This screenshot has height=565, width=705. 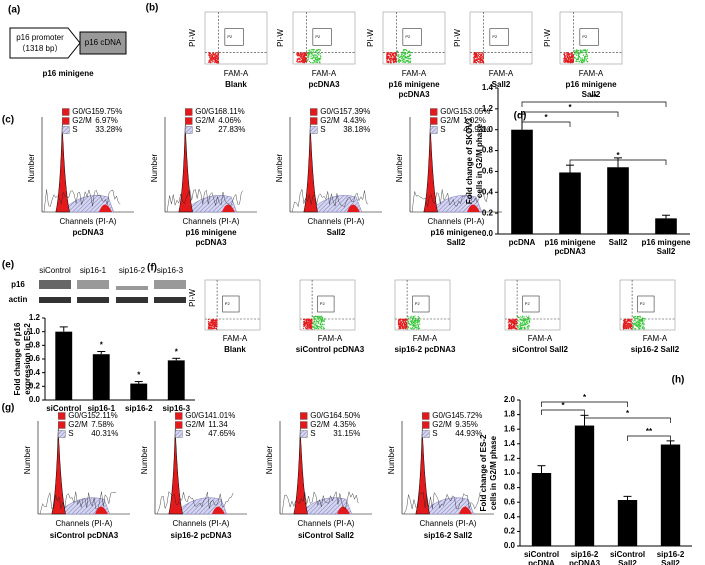 I want to click on caption: sip16-2 pcDNA3, so click(x=425, y=349).